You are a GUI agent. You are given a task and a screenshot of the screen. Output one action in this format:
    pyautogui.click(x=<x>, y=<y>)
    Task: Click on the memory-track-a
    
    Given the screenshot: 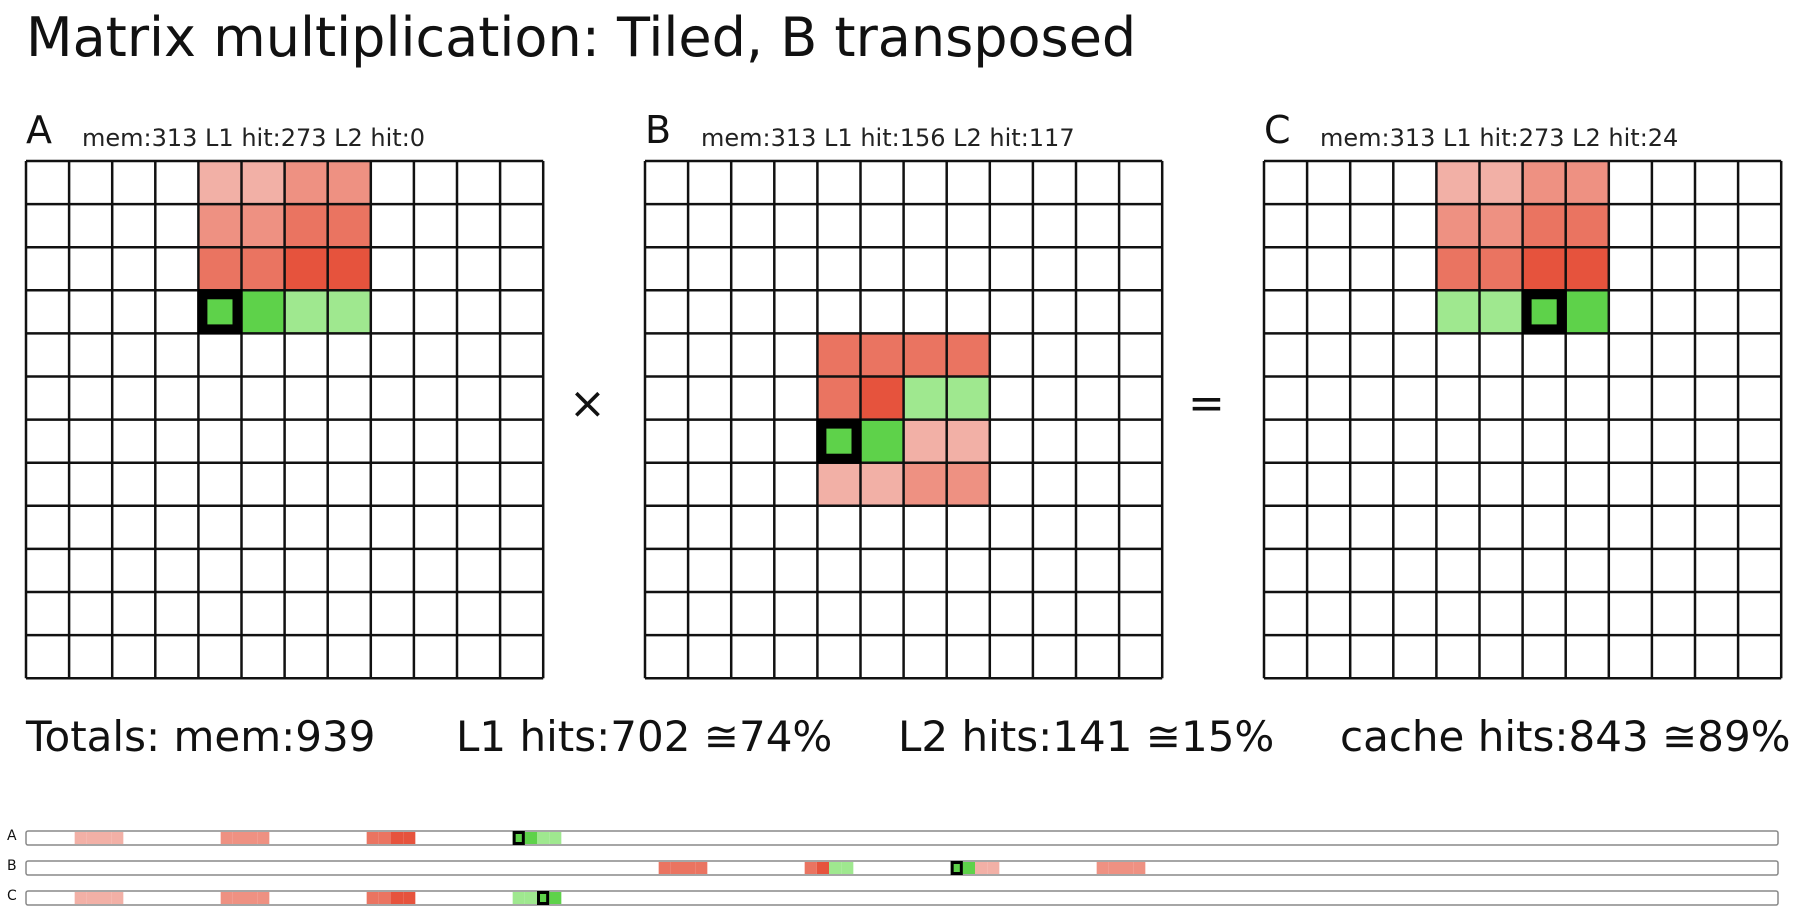 What is the action you would take?
    pyautogui.click(x=902, y=838)
    